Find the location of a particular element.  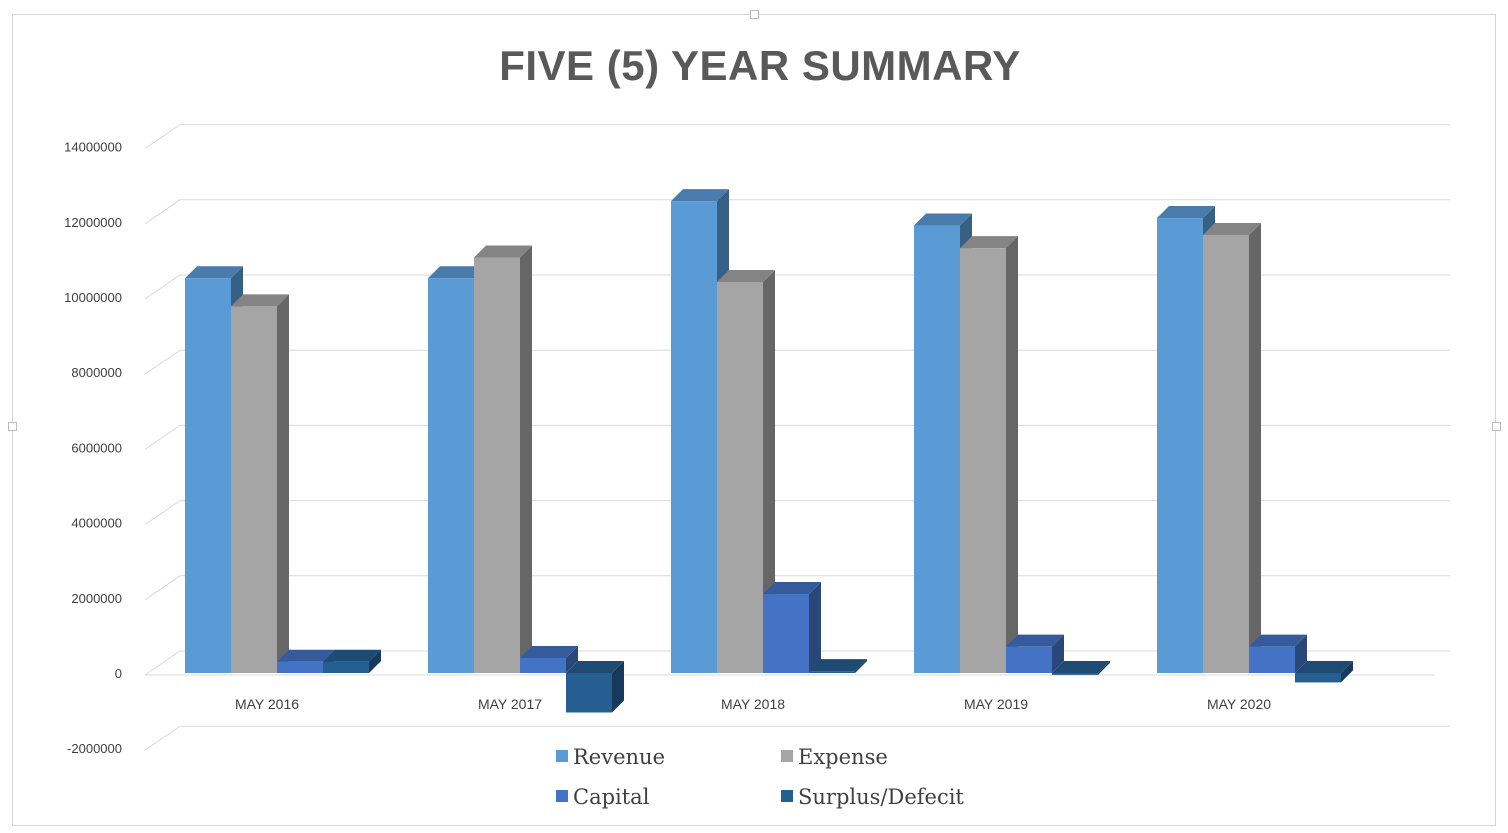

legend-item-surplus-defecit: Surplus/Defecit is located at coordinates (872, 797).